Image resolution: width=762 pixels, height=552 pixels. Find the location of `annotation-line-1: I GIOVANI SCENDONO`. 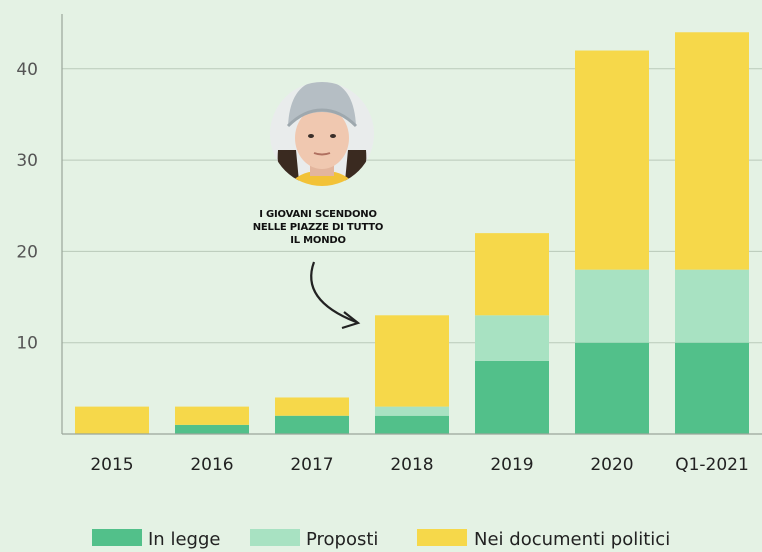

annotation-line-1: I GIOVANI SCENDONO is located at coordinates (318, 214).